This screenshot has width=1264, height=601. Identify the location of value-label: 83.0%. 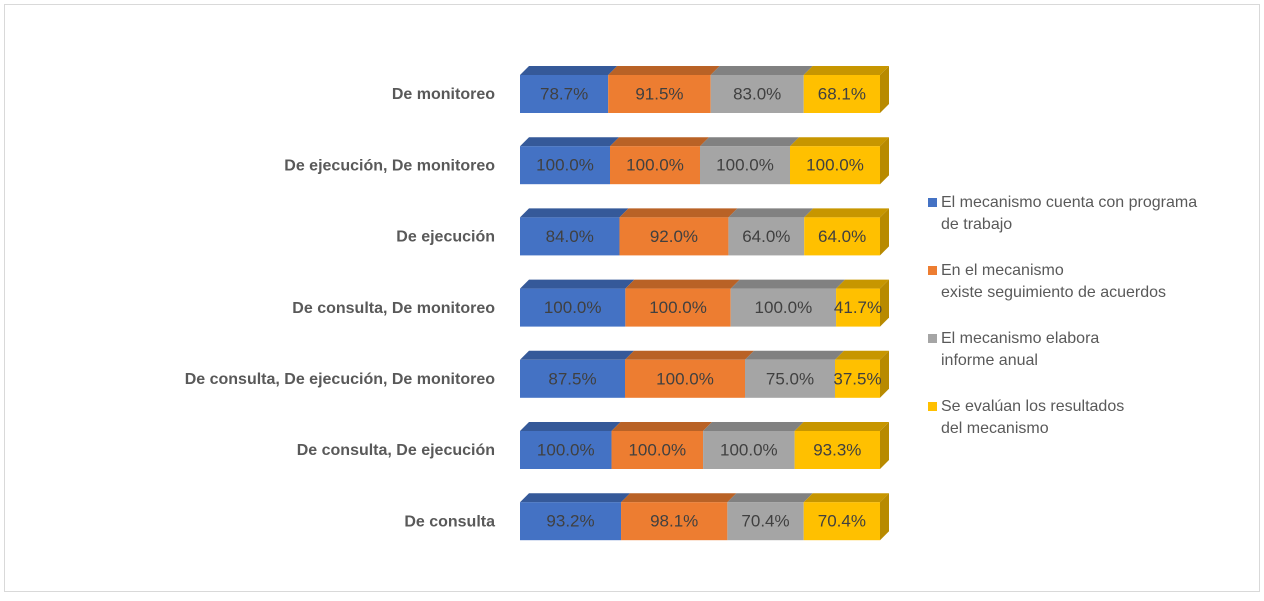
(757, 93).